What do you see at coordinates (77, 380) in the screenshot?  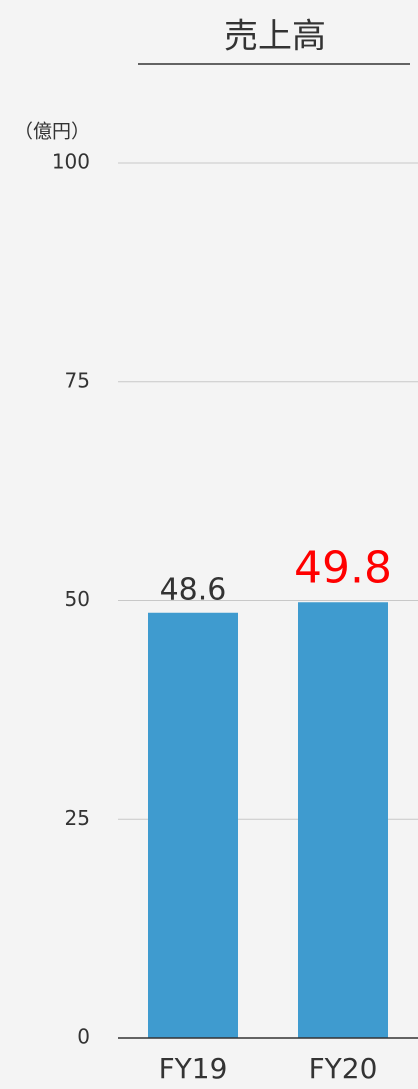 I see `y-tick-label: 75` at bounding box center [77, 380].